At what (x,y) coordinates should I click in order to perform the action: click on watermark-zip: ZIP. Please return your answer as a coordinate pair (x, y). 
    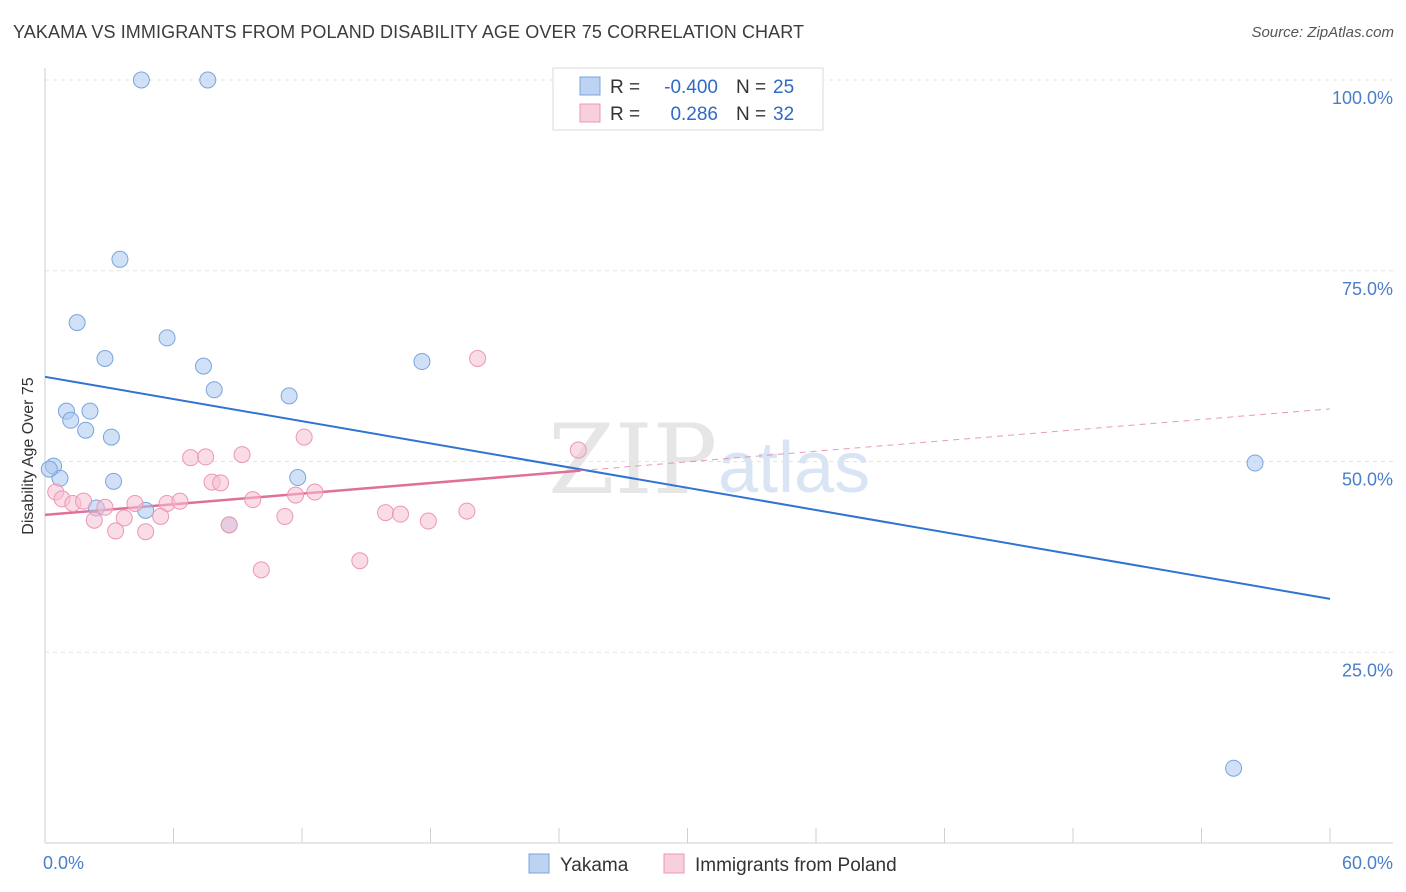
    Looking at the image, I should click on (632, 460).